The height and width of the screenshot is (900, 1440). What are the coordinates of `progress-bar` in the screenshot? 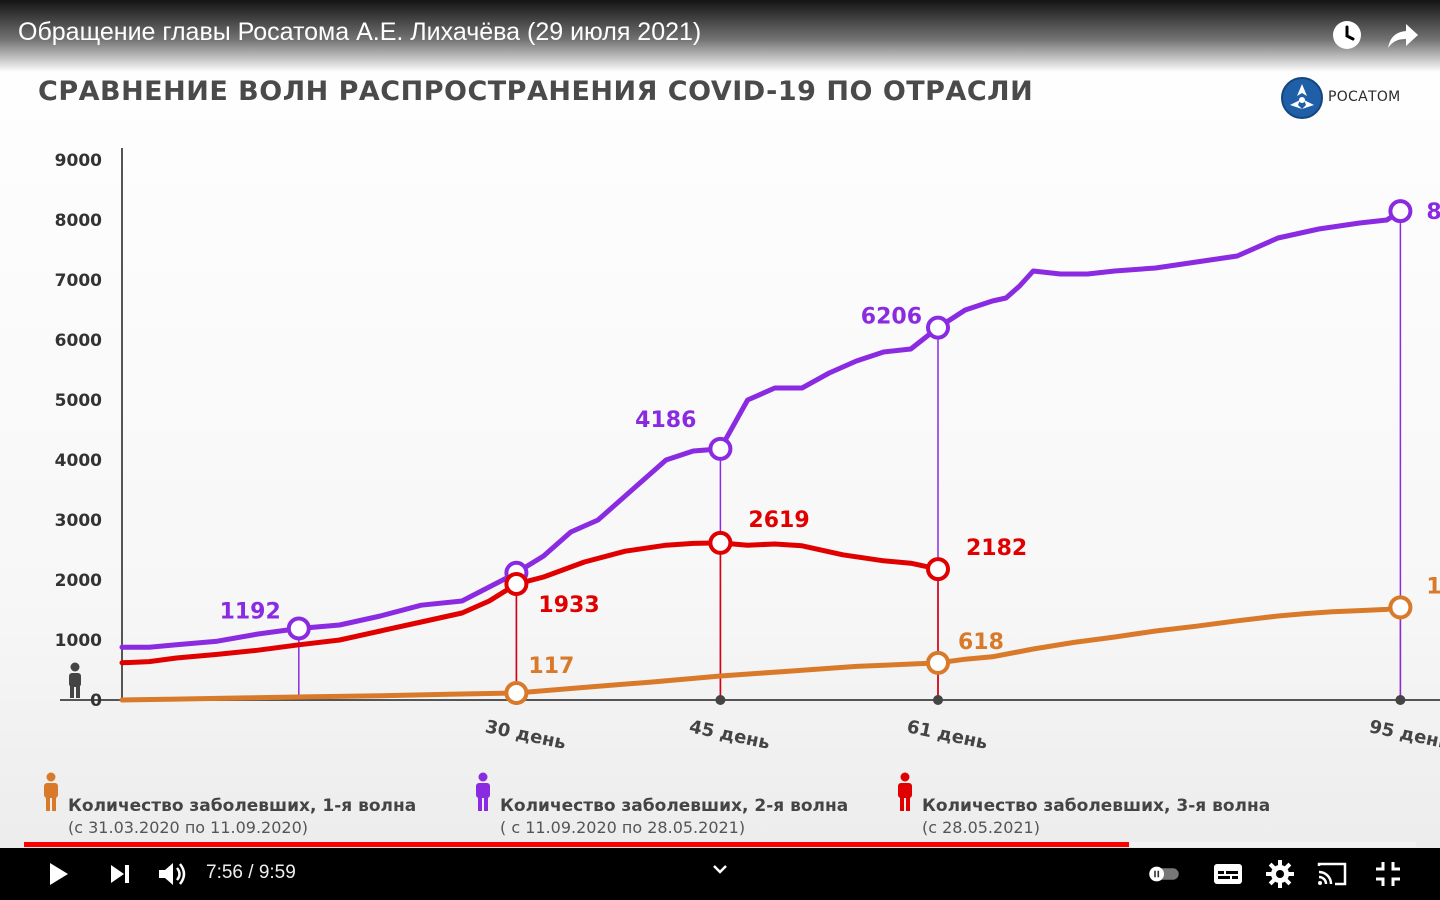 It's located at (720, 844).